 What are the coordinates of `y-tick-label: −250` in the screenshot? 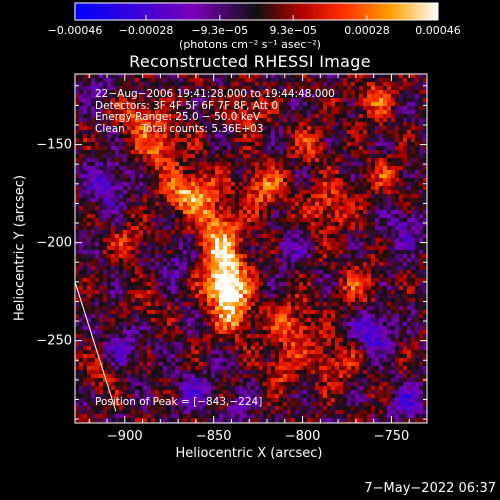 It's located at (54, 341).